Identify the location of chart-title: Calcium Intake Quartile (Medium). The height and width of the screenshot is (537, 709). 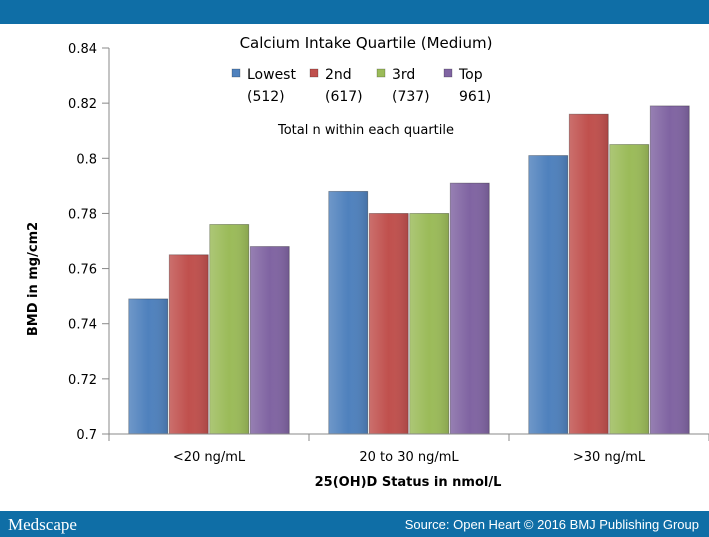
(366, 43).